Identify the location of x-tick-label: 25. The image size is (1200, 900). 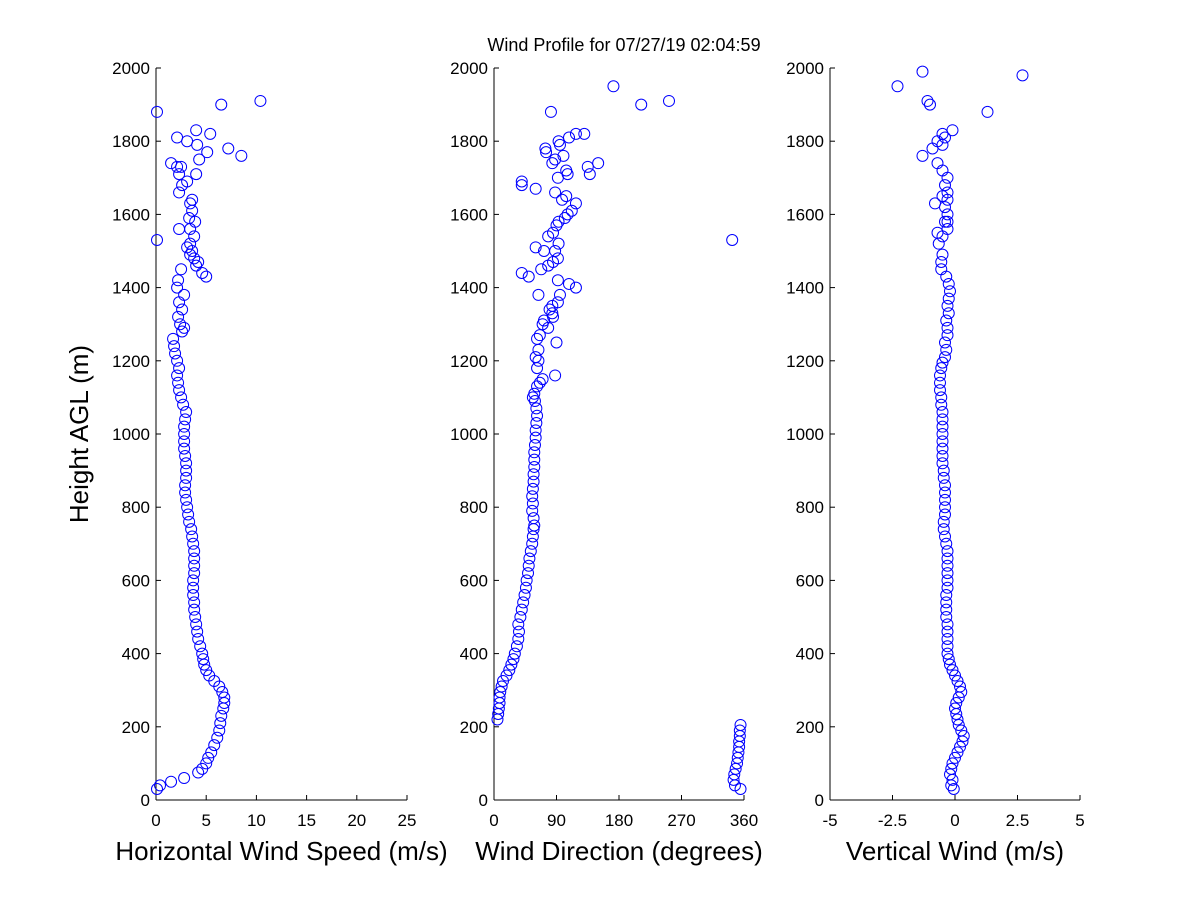
(407, 820).